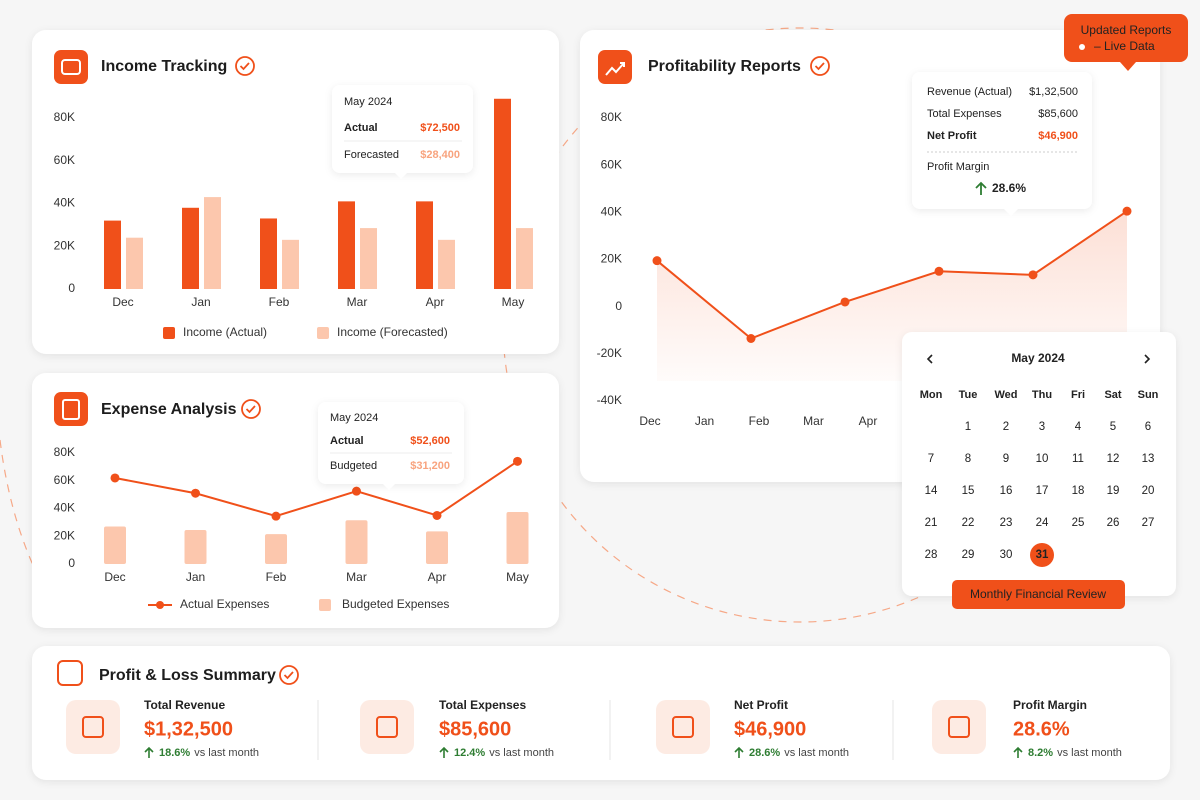 This screenshot has height=800, width=1200. What do you see at coordinates (224, 604) in the screenshot?
I see `legend-label: Actual Expenses` at bounding box center [224, 604].